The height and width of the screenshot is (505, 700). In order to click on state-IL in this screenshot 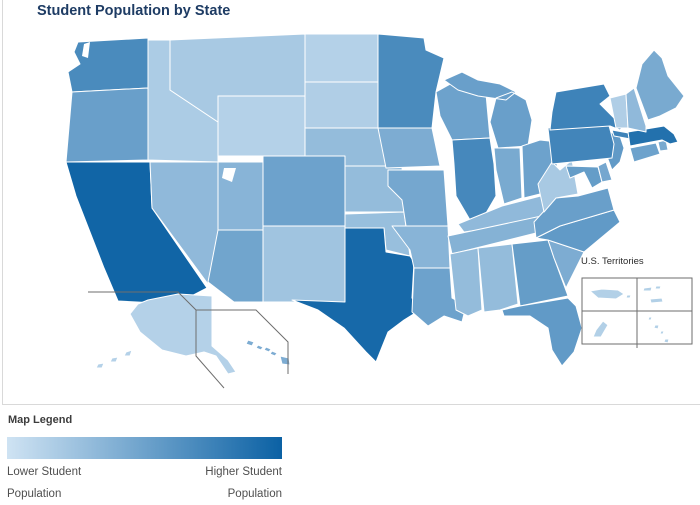, I will do `click(474, 179)`.